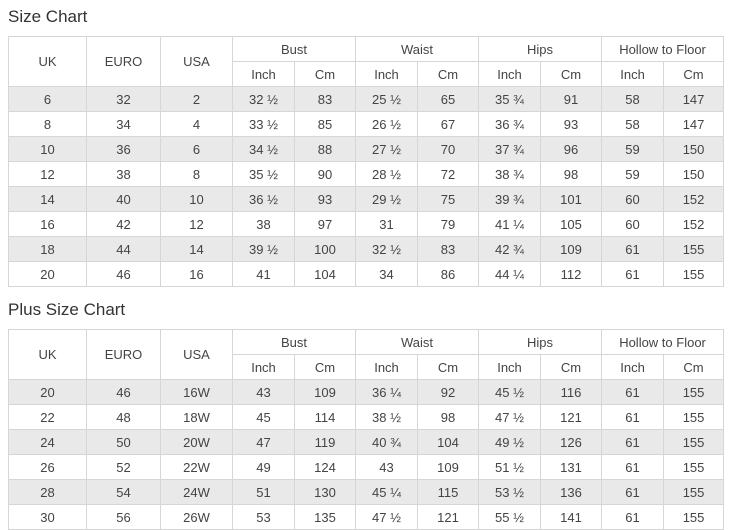 The width and height of the screenshot is (730, 530). What do you see at coordinates (123, 199) in the screenshot?
I see `table-cell: 40` at bounding box center [123, 199].